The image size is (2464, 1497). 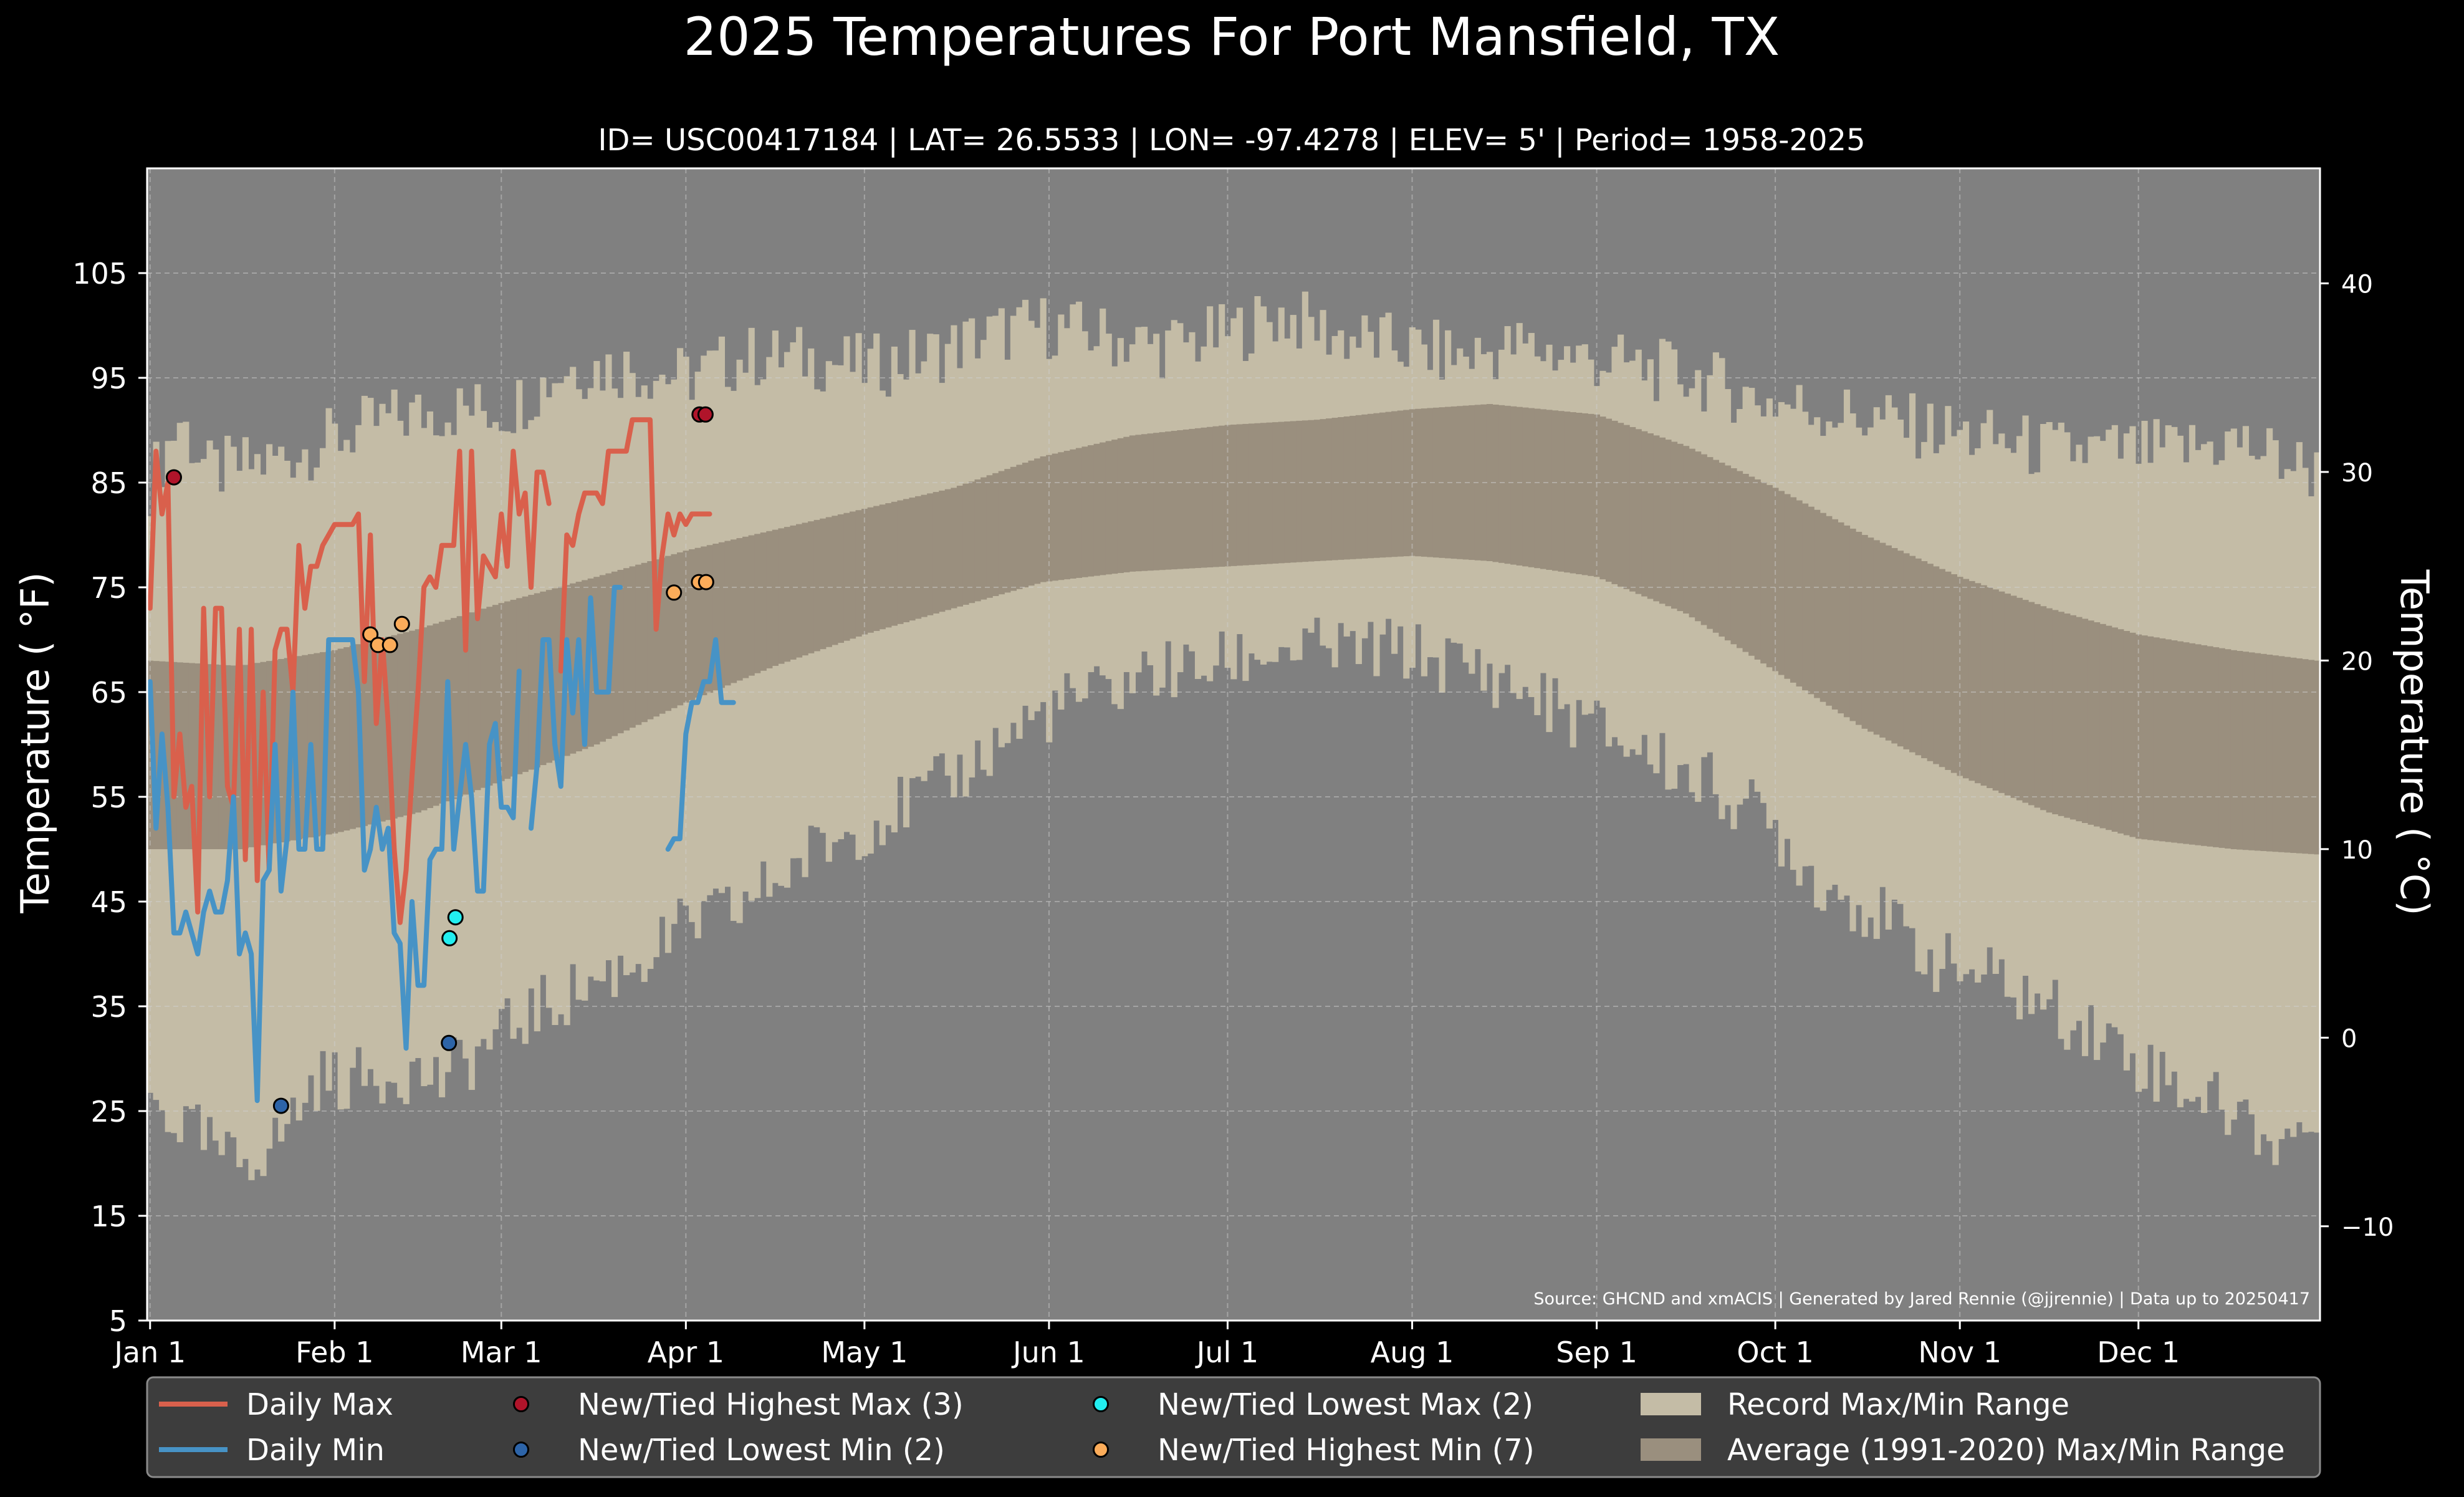 I want to click on x-tick-label: Aug 1, so click(x=1413, y=1352).